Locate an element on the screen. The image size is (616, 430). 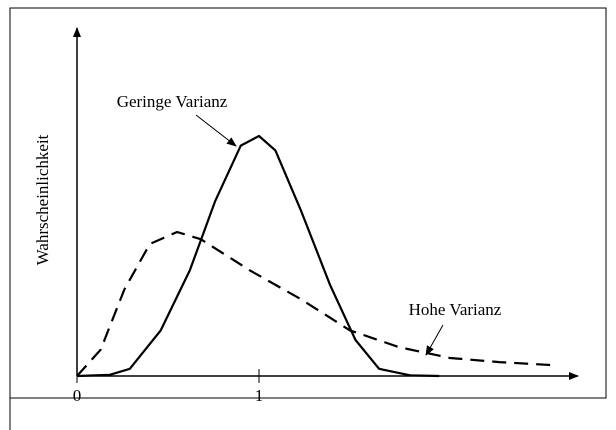
x-tick-label: 1 is located at coordinates (259, 395).